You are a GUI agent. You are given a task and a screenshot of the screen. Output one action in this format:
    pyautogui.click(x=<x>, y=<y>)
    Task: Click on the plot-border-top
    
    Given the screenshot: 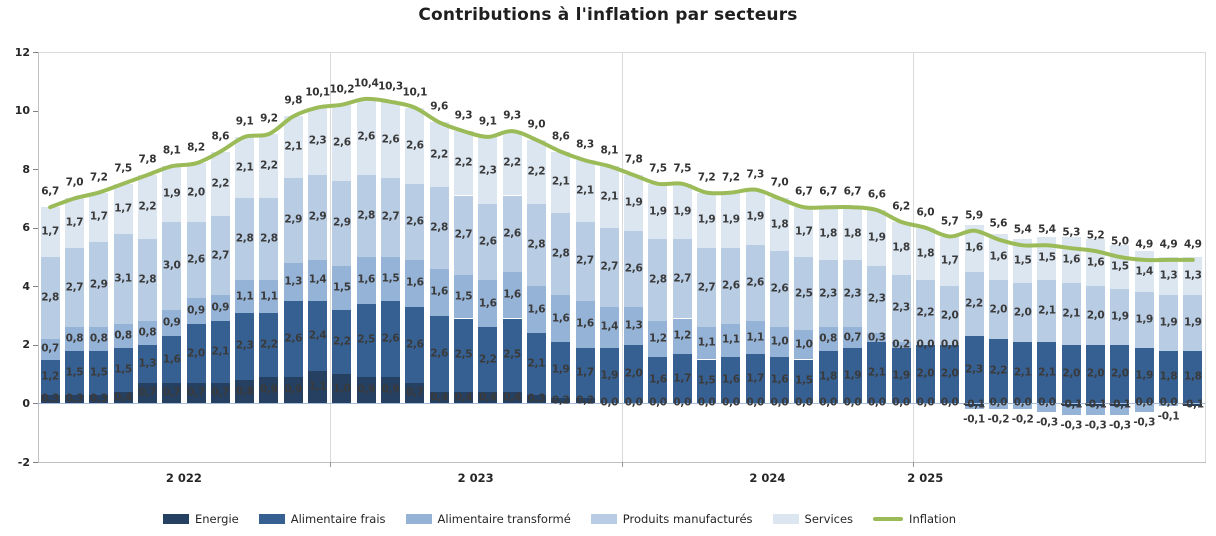 What is the action you would take?
    pyautogui.click(x=621, y=52)
    